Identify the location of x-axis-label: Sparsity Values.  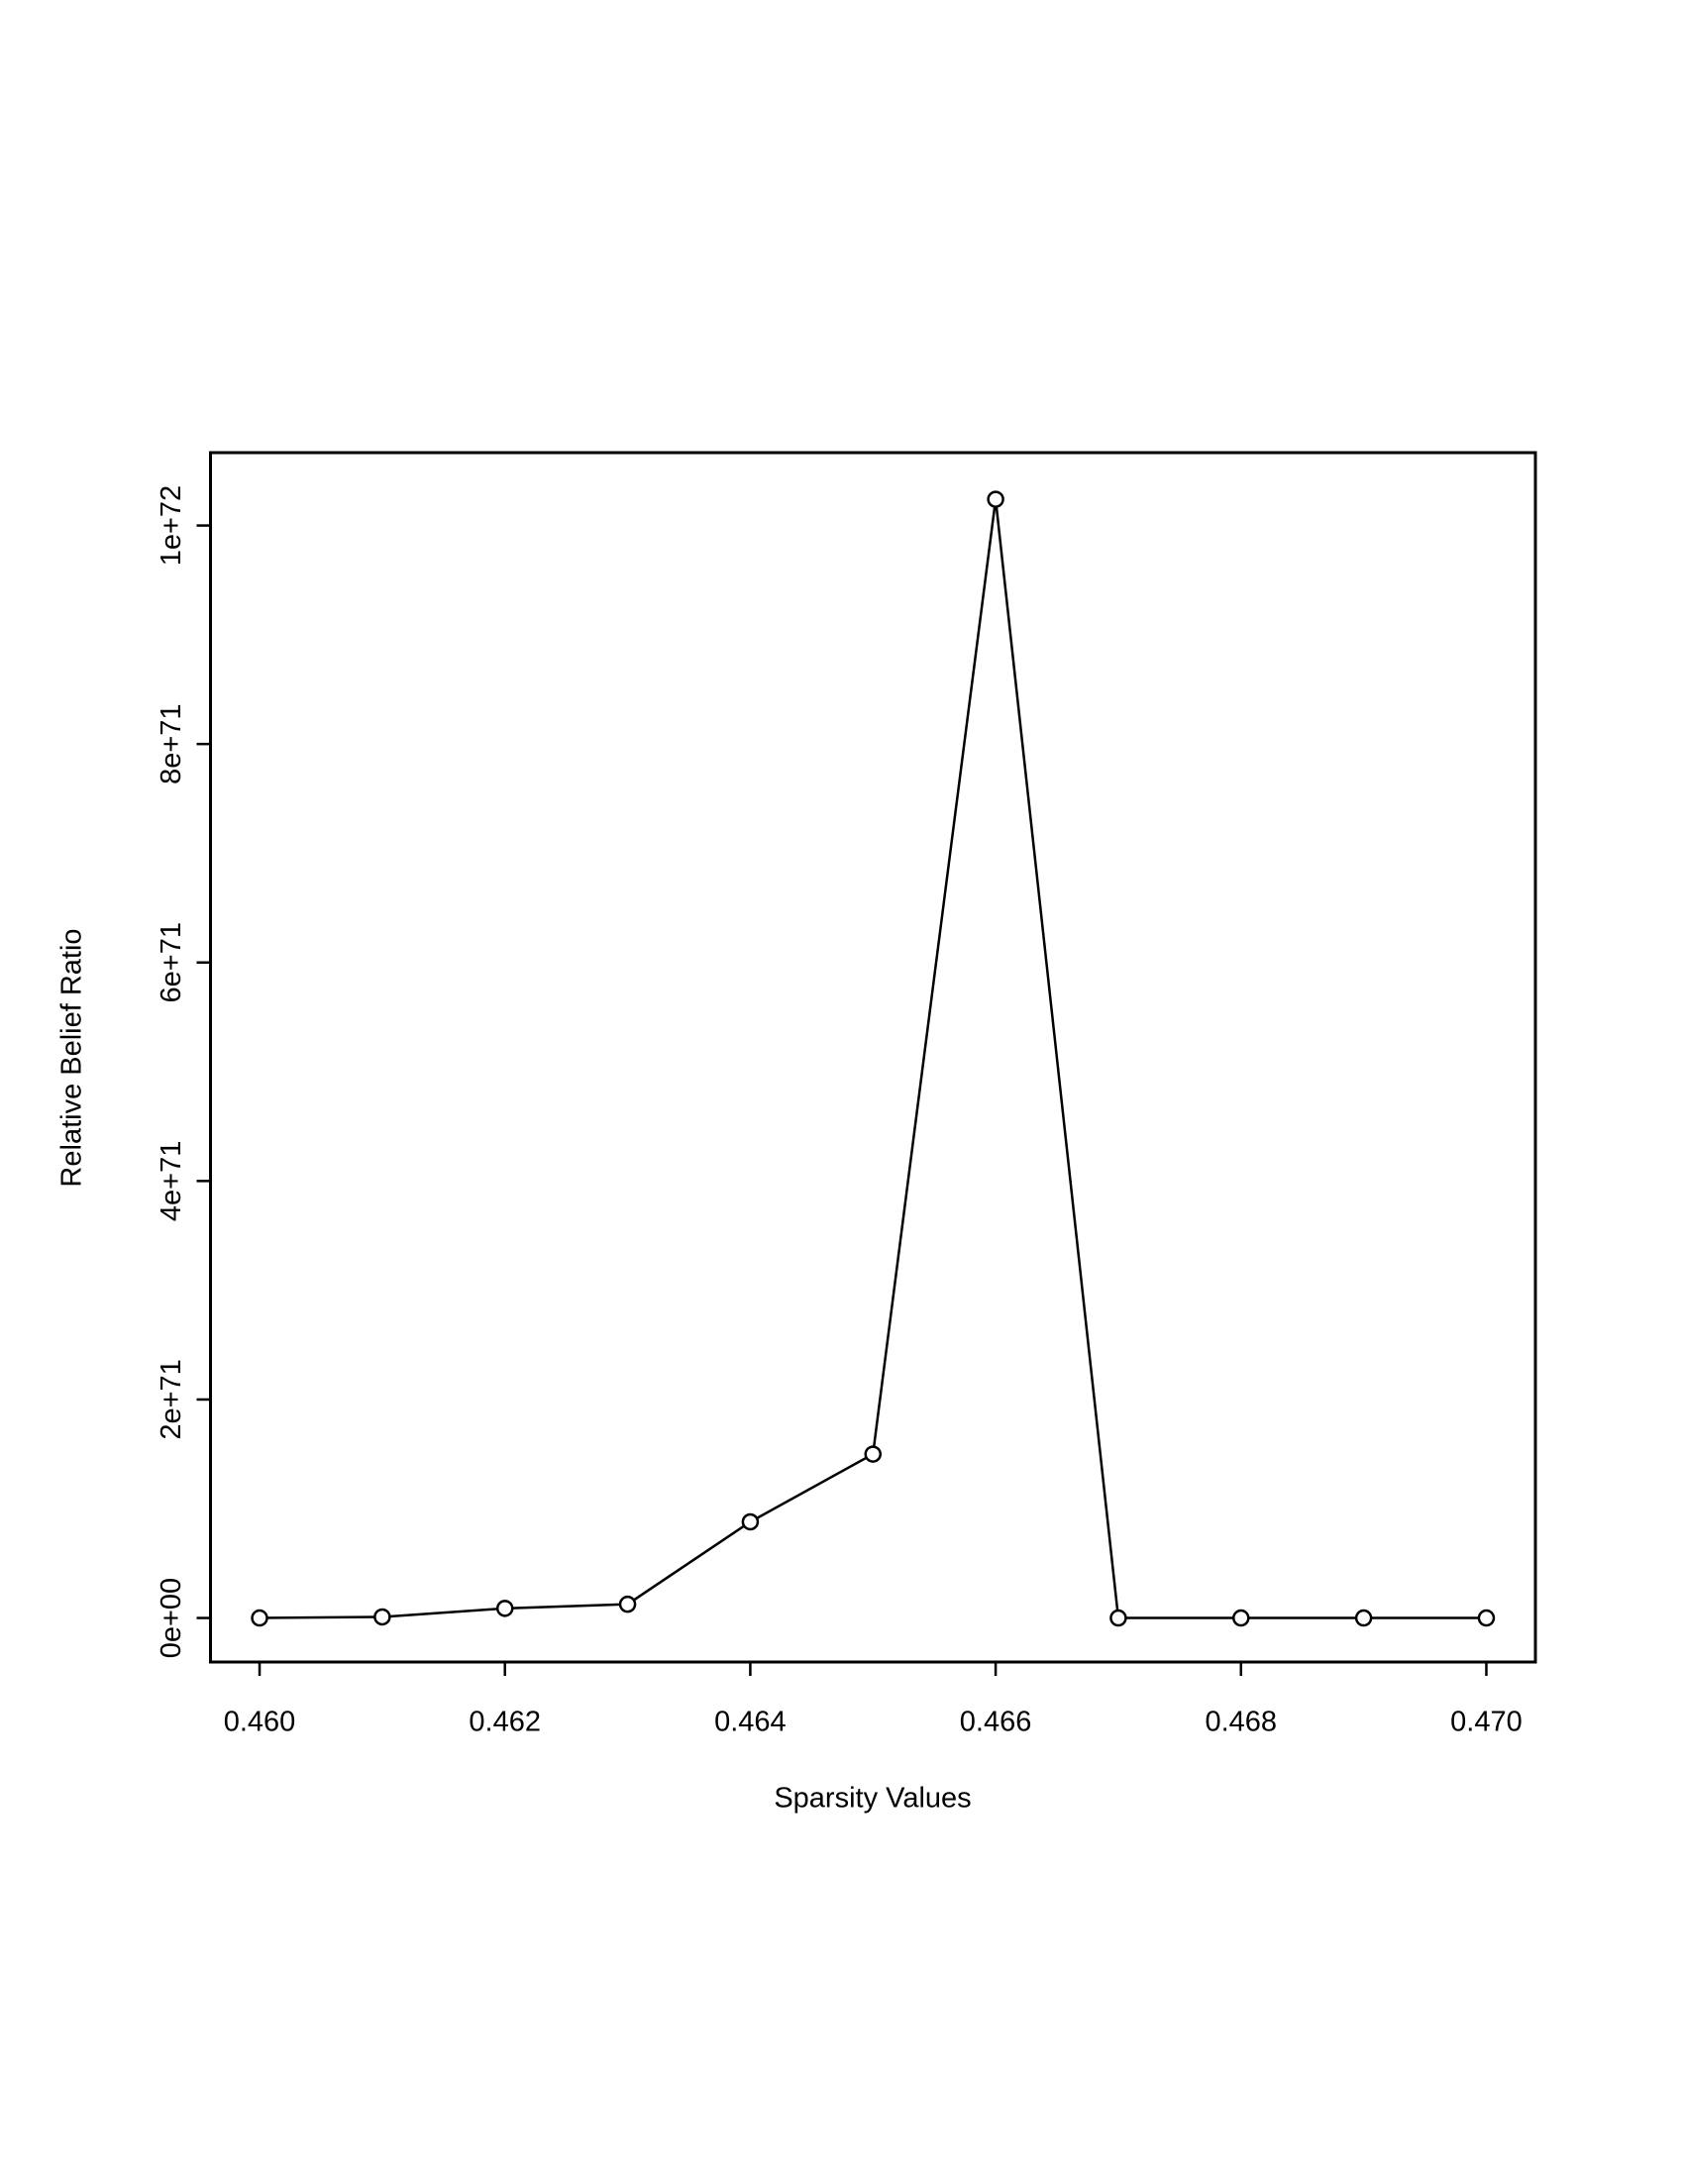
(872, 1799).